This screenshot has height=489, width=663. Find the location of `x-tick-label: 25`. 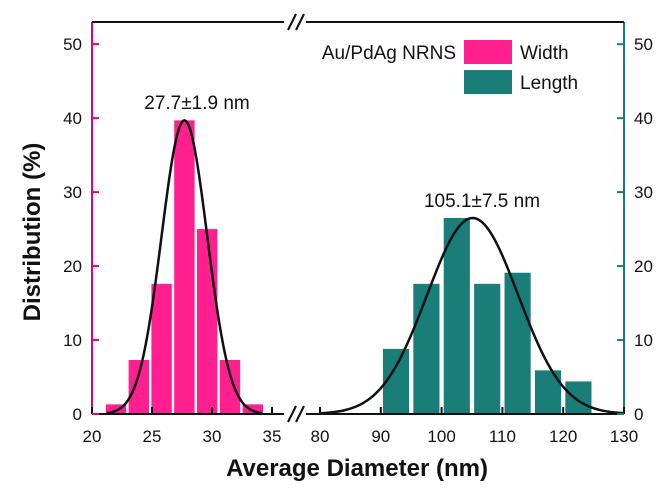

x-tick-label: 25 is located at coordinates (152, 436).